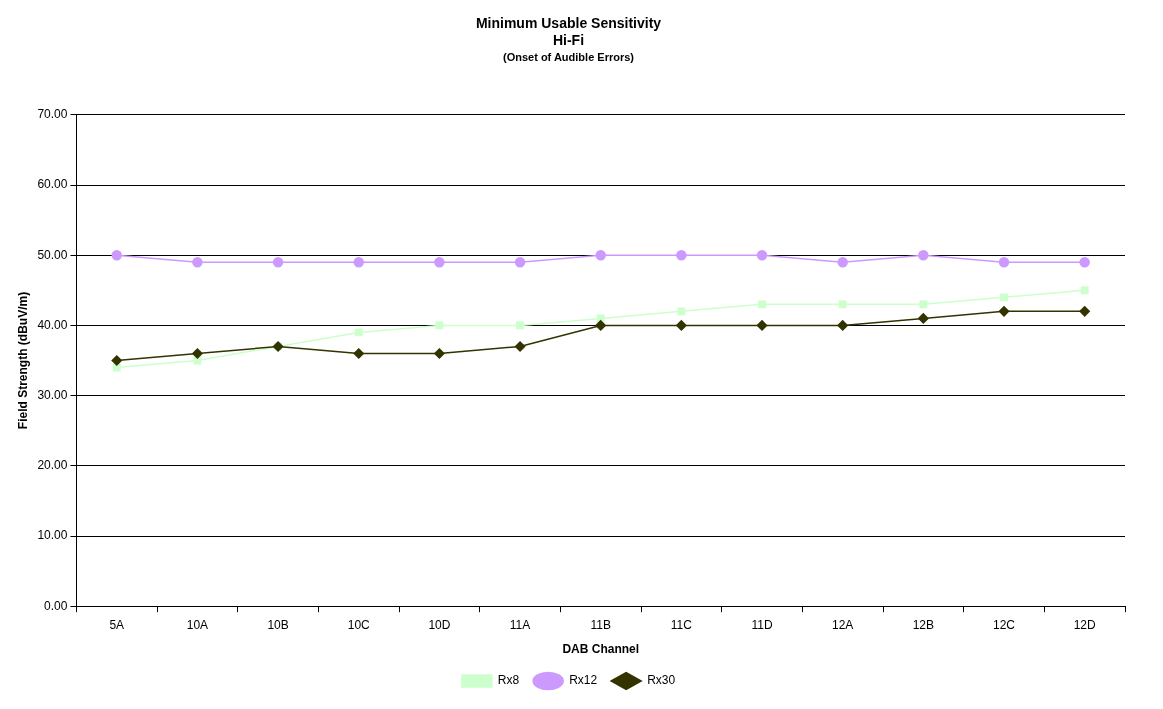 This screenshot has width=1163, height=709. What do you see at coordinates (568, 32) in the screenshot?
I see `chart-title: Minimum Usable Sensitivity Hi-Fi` at bounding box center [568, 32].